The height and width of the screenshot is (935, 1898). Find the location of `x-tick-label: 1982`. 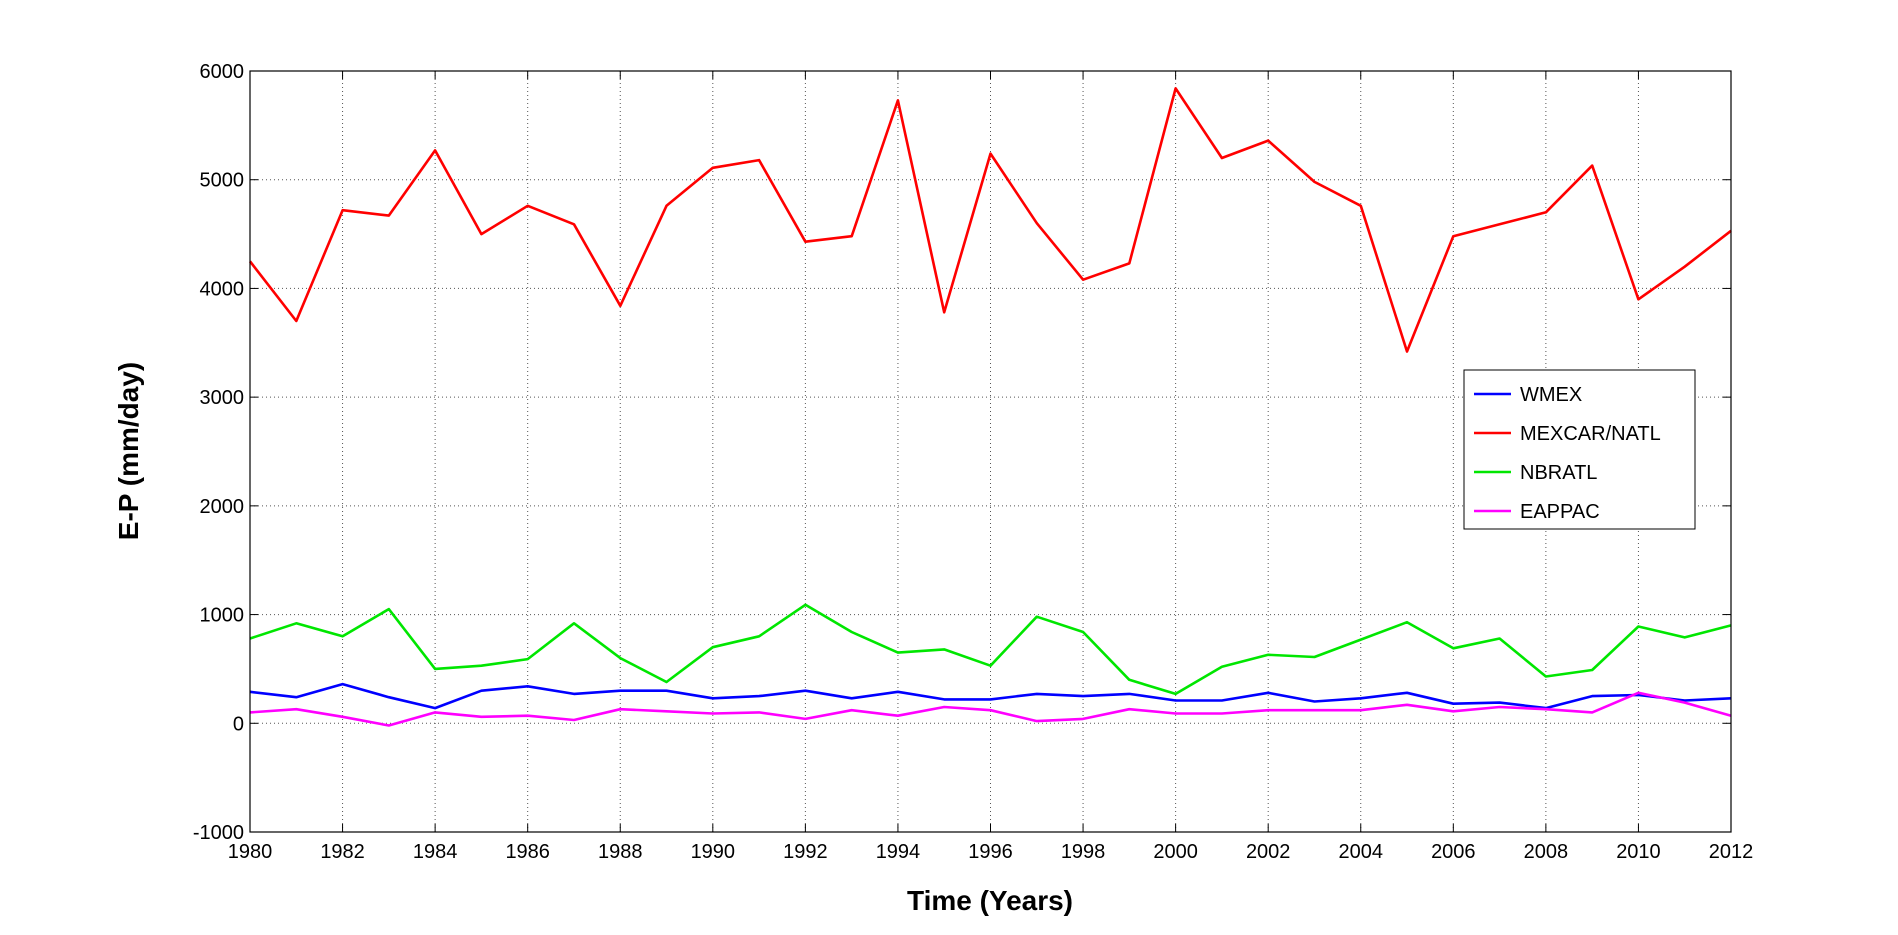

x-tick-label: 1982 is located at coordinates (342, 852).